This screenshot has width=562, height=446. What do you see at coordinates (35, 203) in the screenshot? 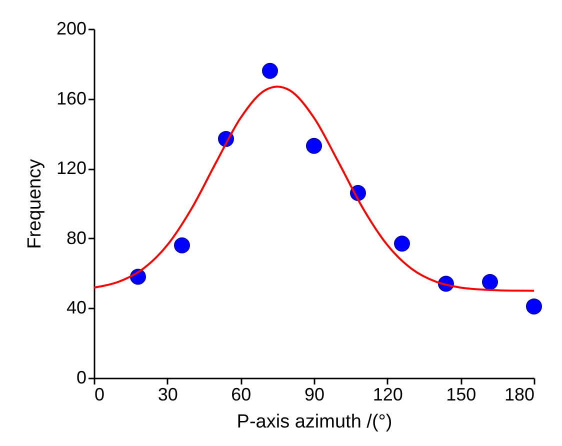
I see `y-axis-title: Frequency` at bounding box center [35, 203].